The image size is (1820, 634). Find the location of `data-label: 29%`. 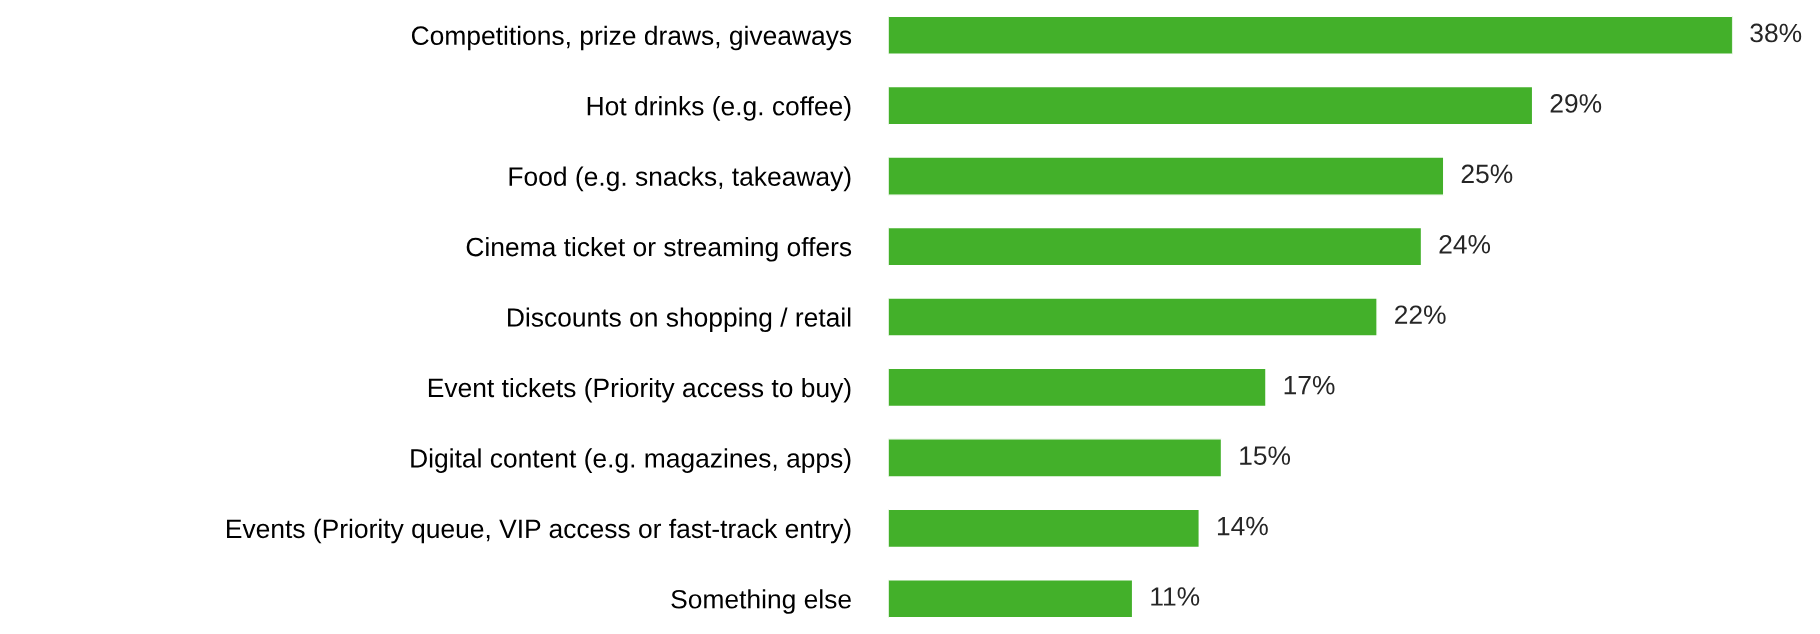

data-label: 29% is located at coordinates (1576, 103).